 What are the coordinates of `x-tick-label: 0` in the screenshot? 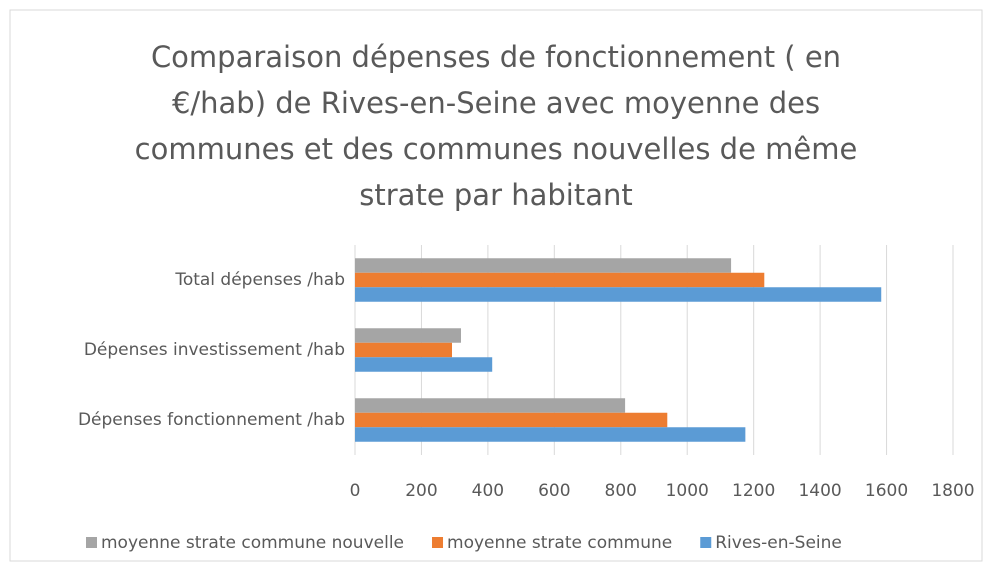 It's located at (355, 491).